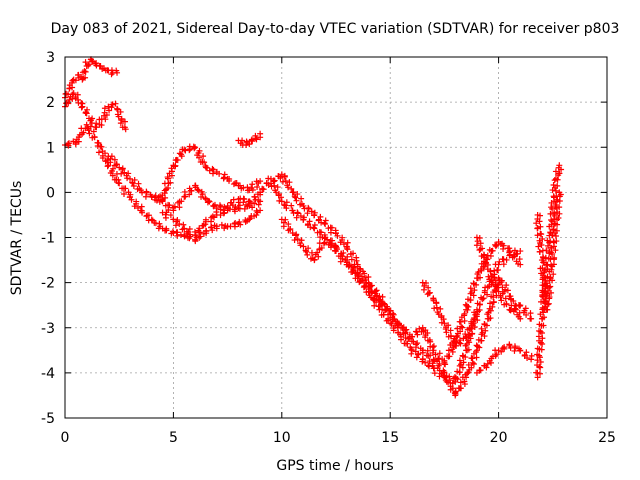 The height and width of the screenshot is (480, 640). Describe the element at coordinates (48, 239) in the screenshot. I see `y-tick-label: -1` at that location.